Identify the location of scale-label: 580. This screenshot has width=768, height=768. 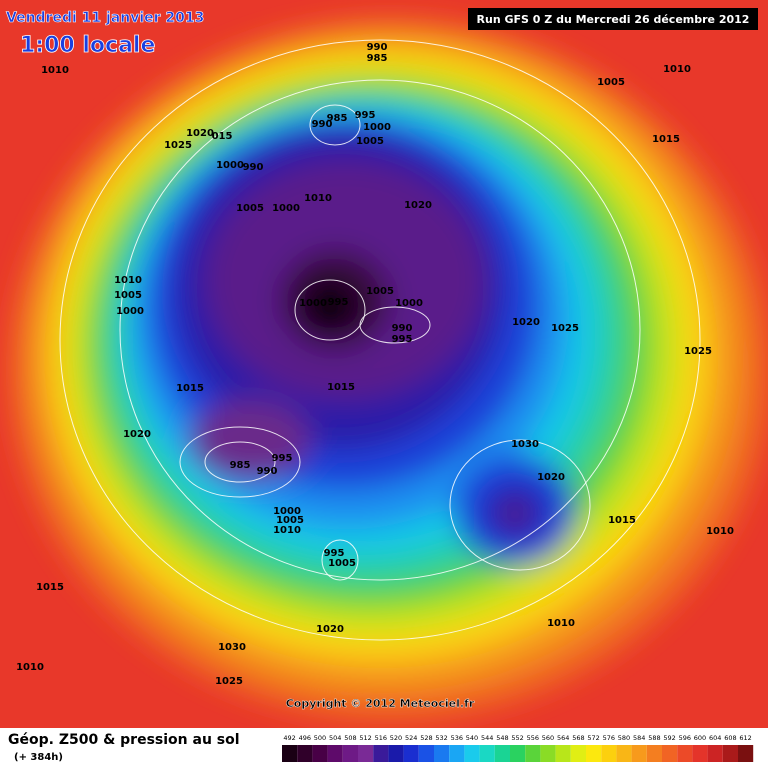
(624, 738).